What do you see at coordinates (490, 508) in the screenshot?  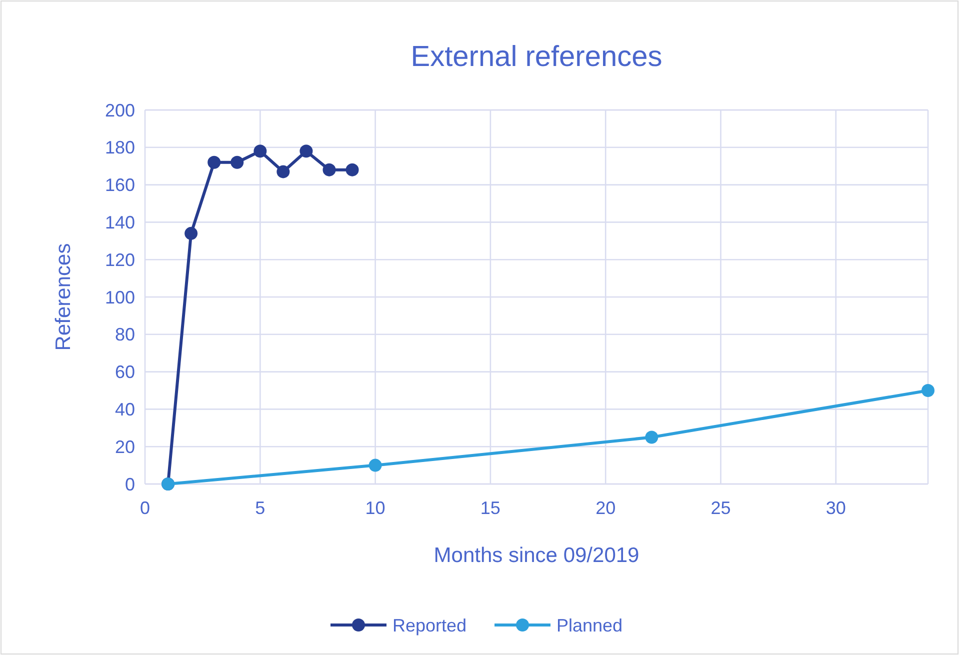 I see `x-tick-label: 15` at bounding box center [490, 508].